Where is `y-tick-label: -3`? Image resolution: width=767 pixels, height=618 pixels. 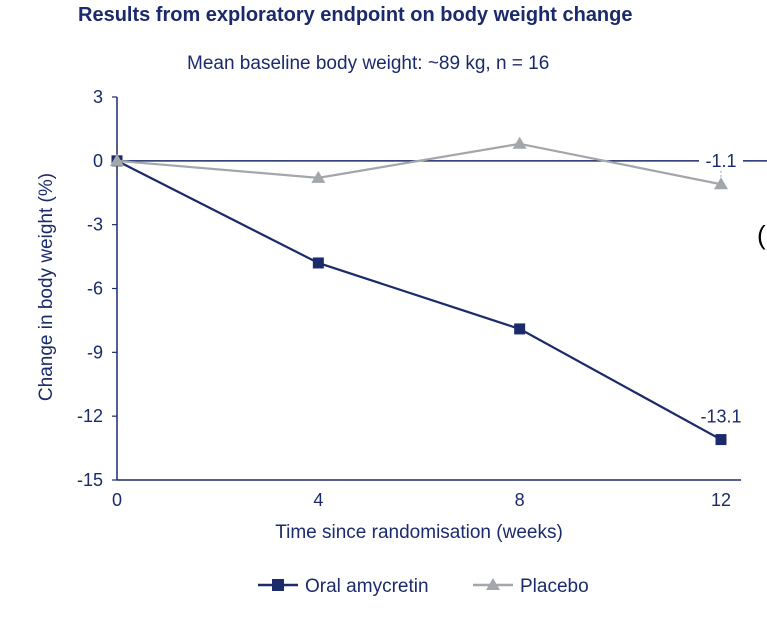
y-tick-label: -3 is located at coordinates (95, 225).